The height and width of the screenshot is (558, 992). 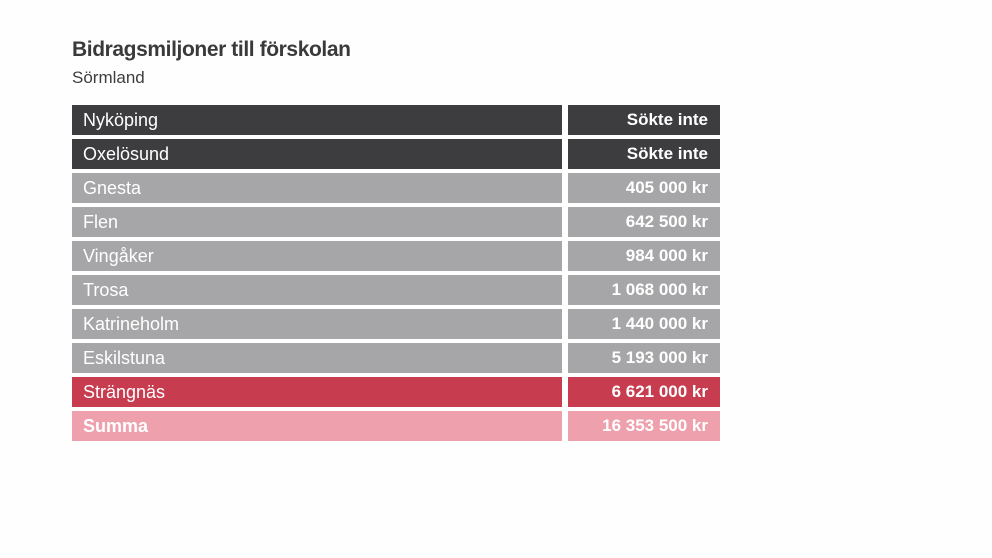 What do you see at coordinates (317, 426) in the screenshot?
I see `municipality-name: Summa` at bounding box center [317, 426].